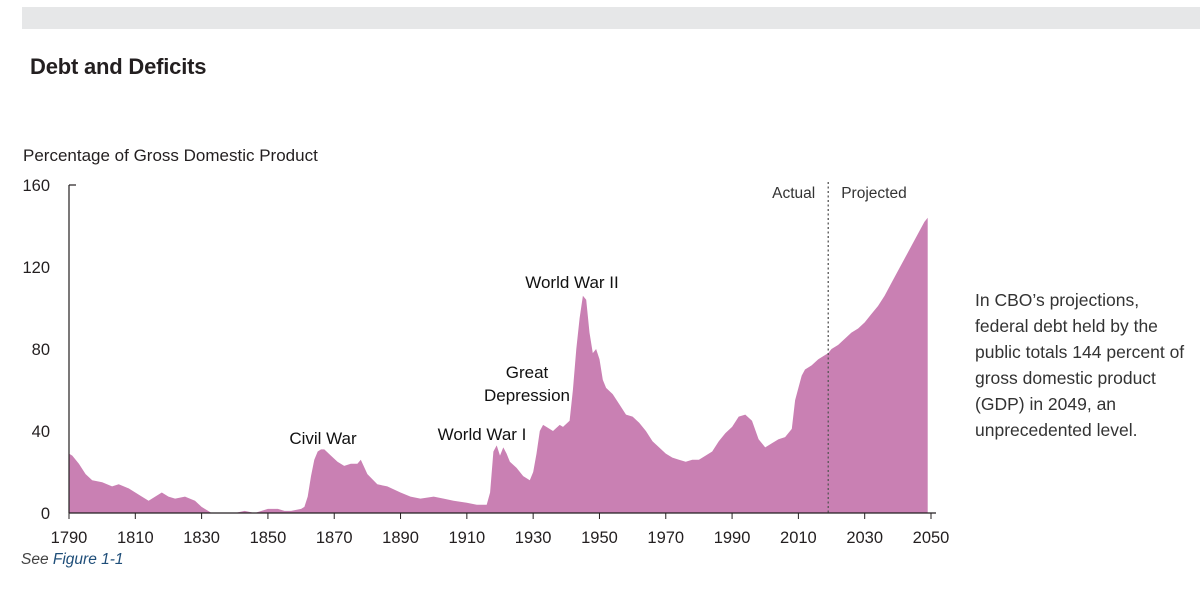  What do you see at coordinates (36, 186) in the screenshot?
I see `y-tick-label: 160` at bounding box center [36, 186].